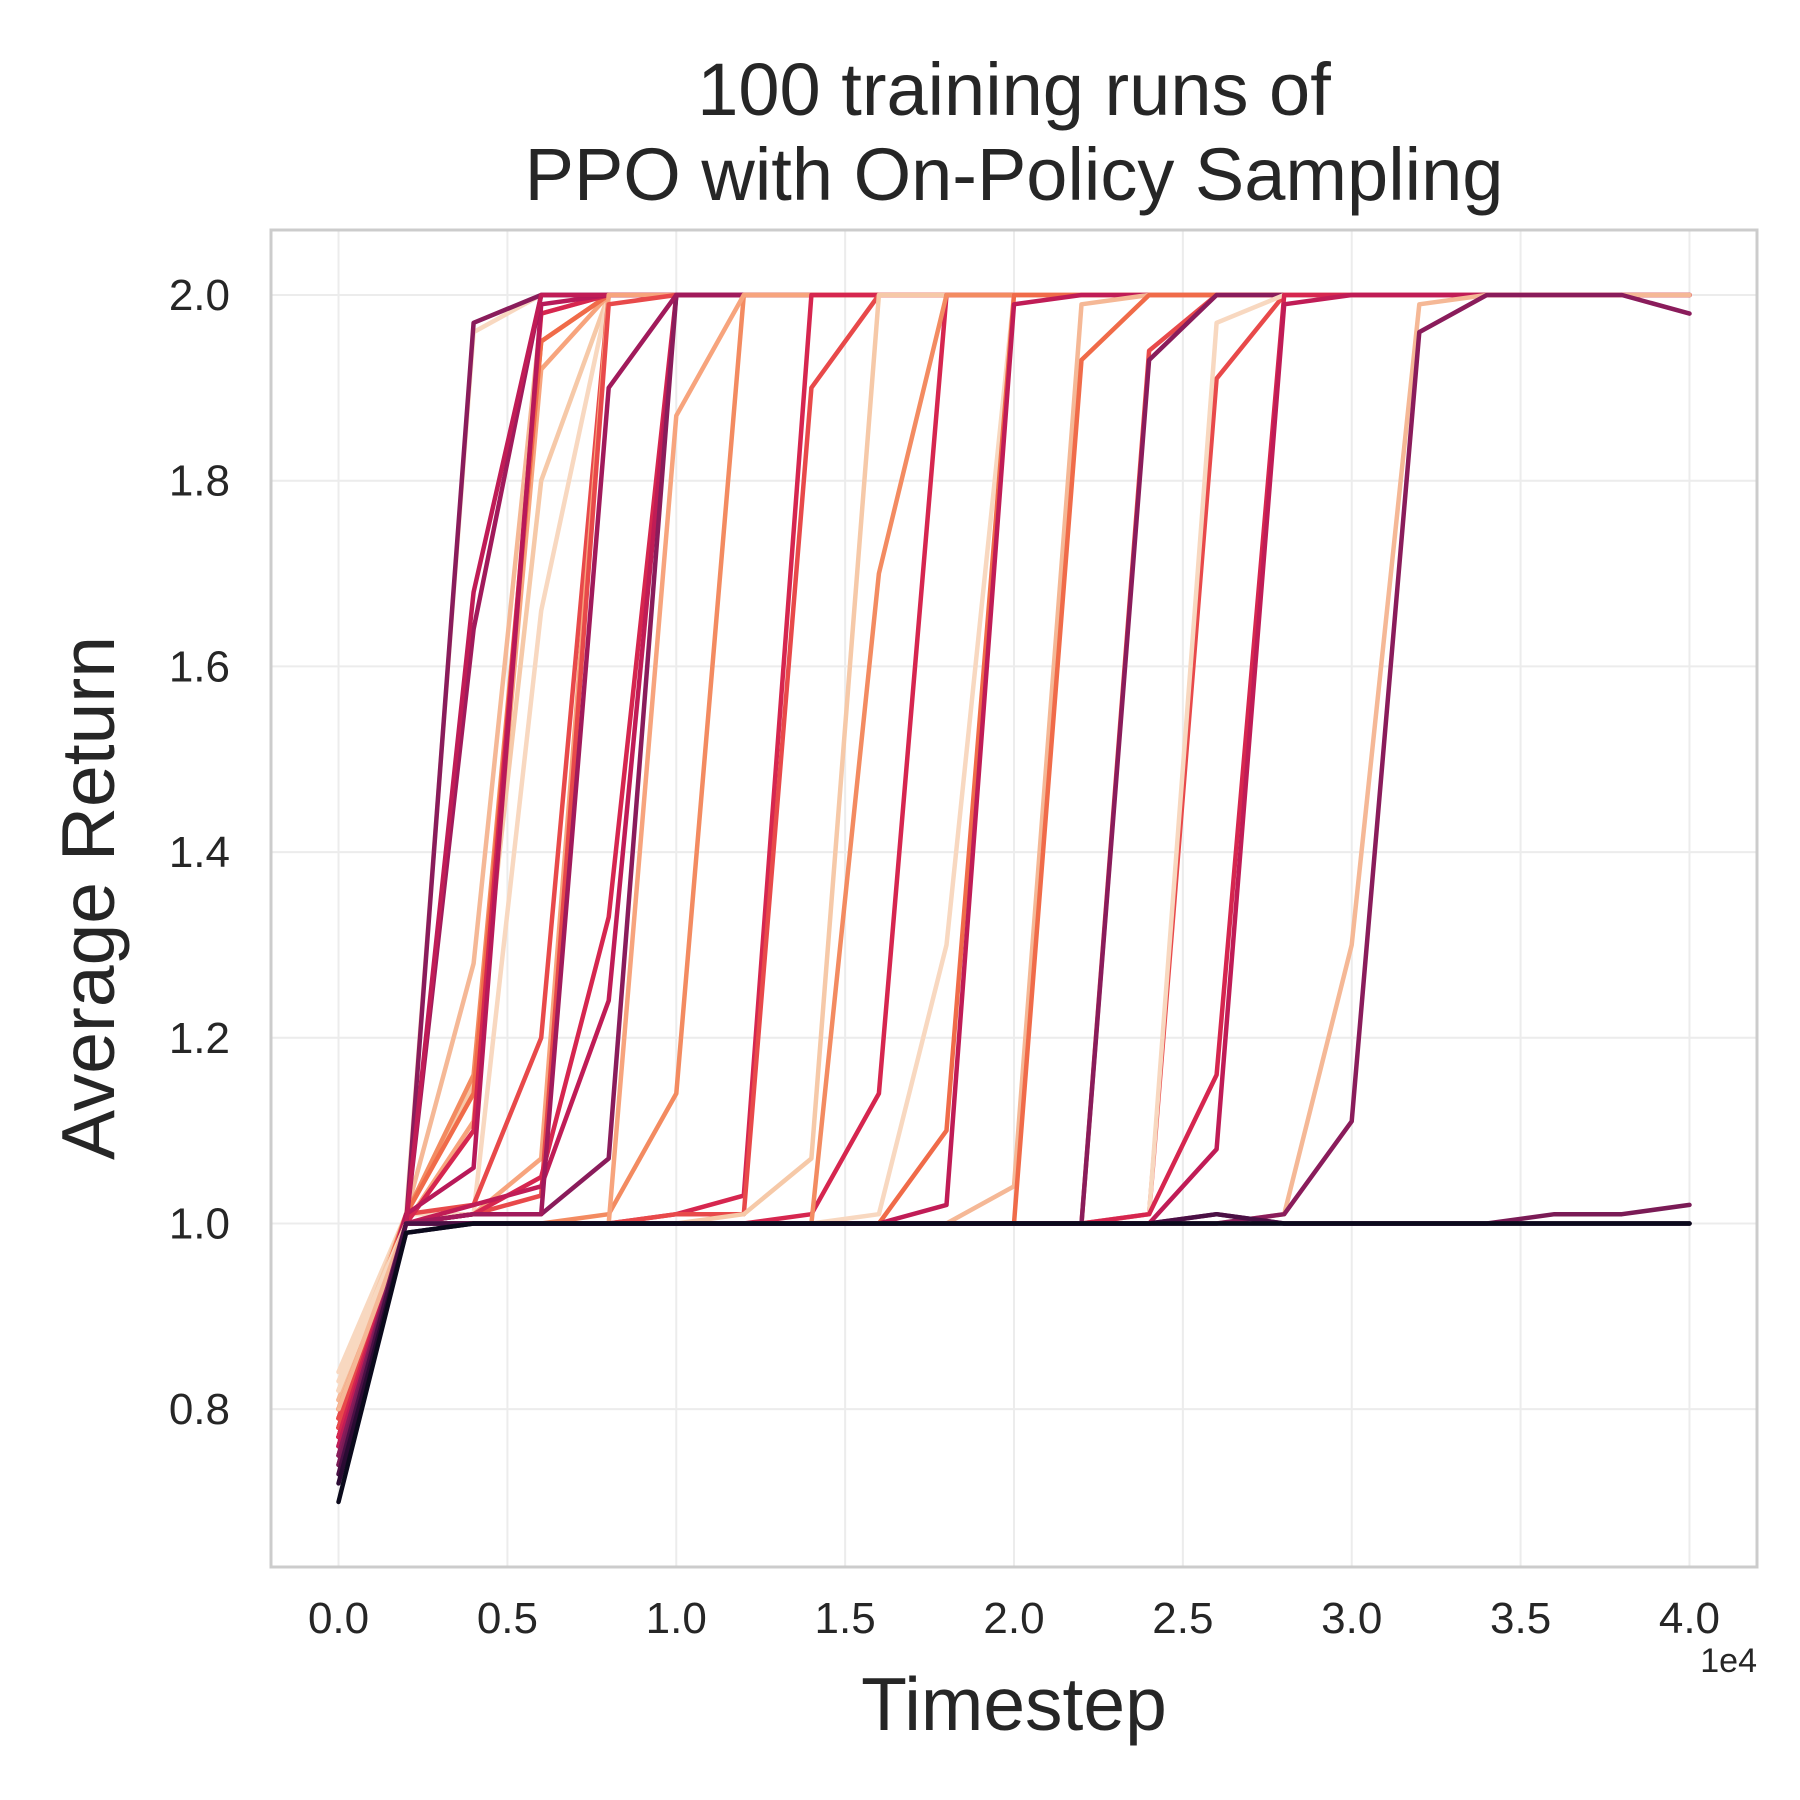 The width and height of the screenshot is (1800, 1800). I want to click on x-tick-label: 3.0, so click(1351, 1618).